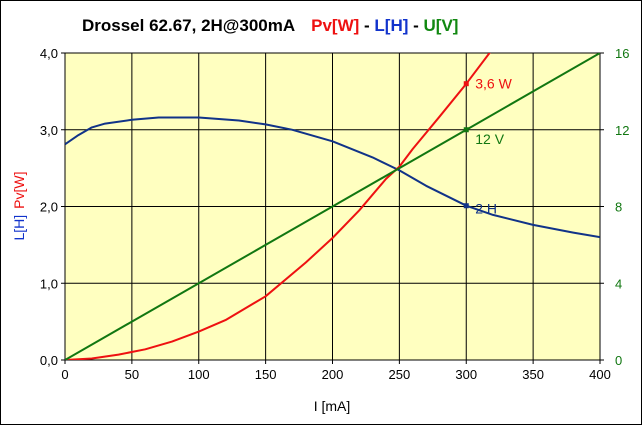 The width and height of the screenshot is (642, 425). I want to click on x-tick-label: 50, so click(132, 374).